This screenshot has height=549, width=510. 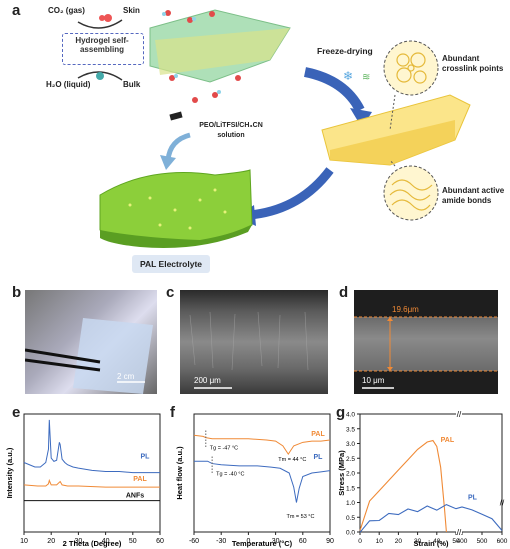 I want to click on sem-cross-section, so click(x=249, y=350).